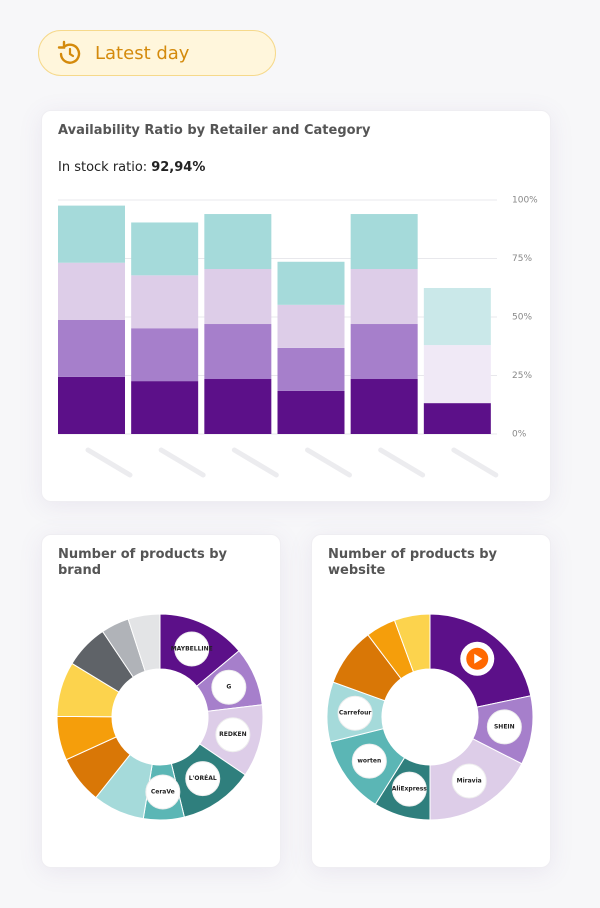 This screenshot has width=600, height=908. Describe the element at coordinates (178, 167) in the screenshot. I see `subtitle-value: 92,94%` at that location.